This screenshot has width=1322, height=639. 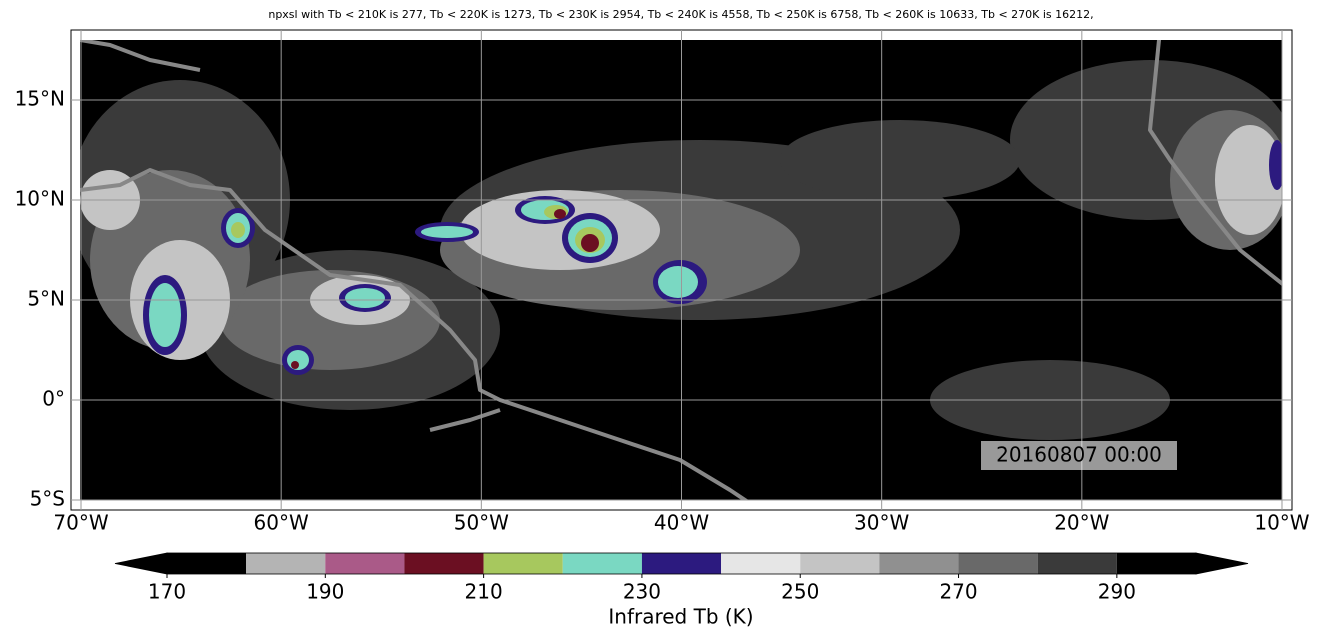 I want to click on x-tick-label: 60°W, so click(x=281, y=523).